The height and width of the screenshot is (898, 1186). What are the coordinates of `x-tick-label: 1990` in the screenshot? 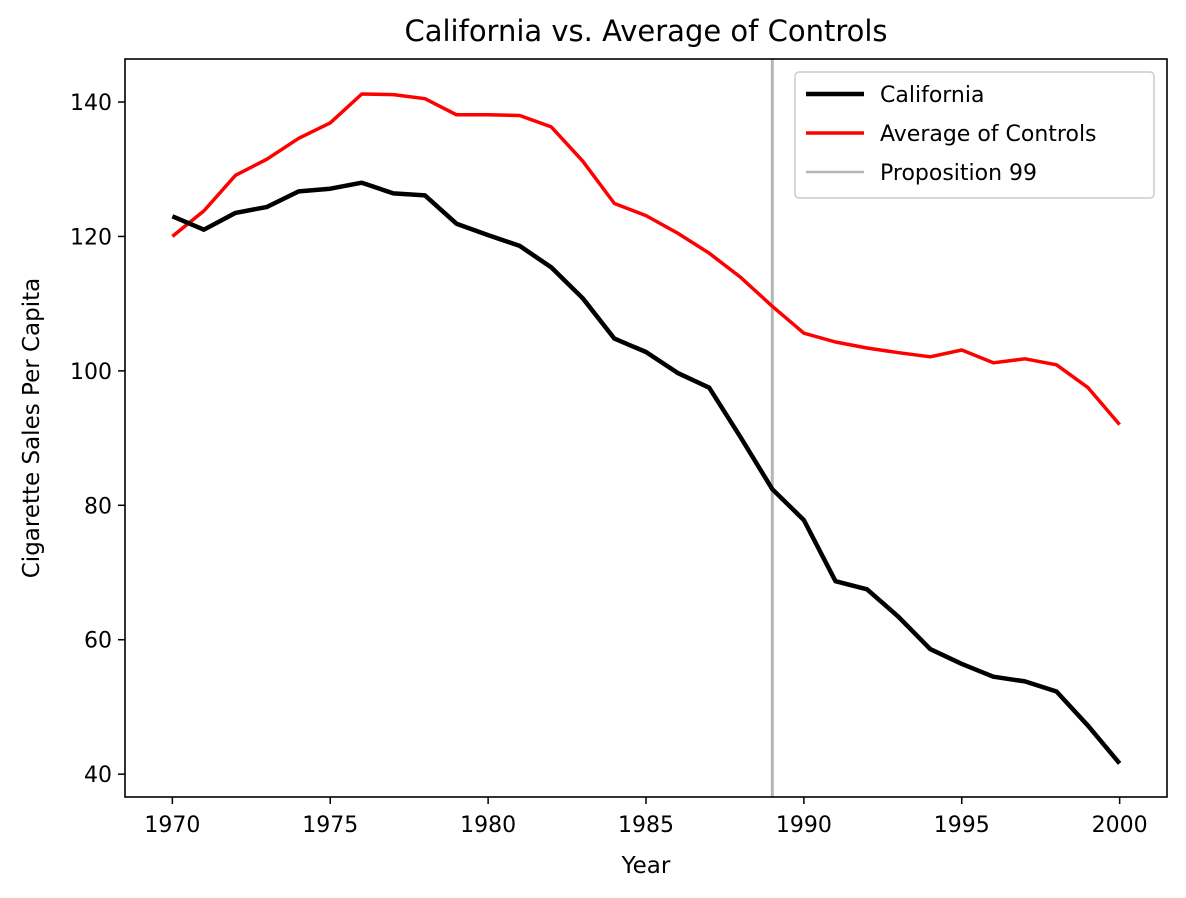 It's located at (804, 825).